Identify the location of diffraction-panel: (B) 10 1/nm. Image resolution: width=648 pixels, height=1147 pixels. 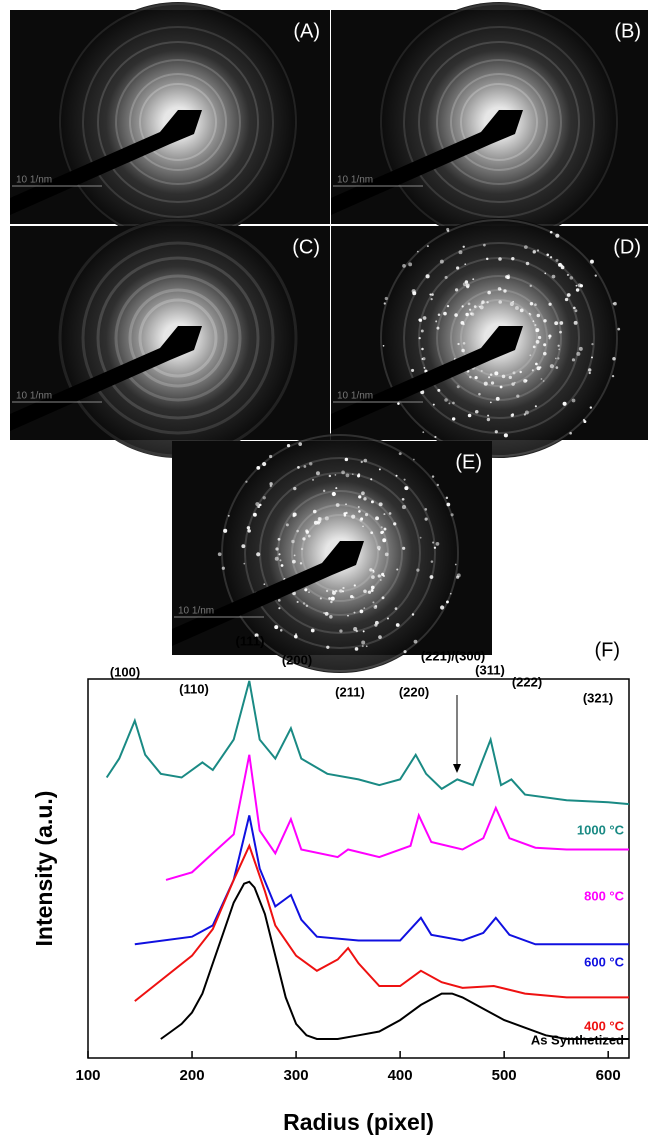
(489, 122).